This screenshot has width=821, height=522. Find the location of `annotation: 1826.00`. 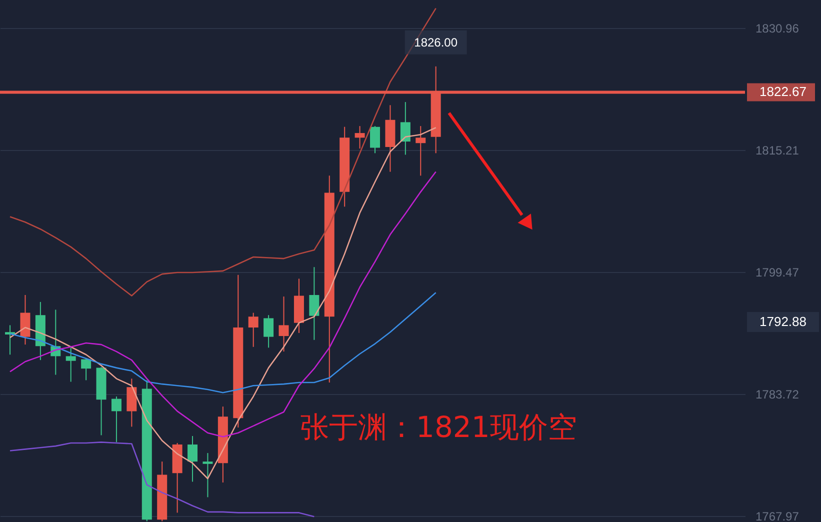

annotation: 1826.00 is located at coordinates (436, 42).